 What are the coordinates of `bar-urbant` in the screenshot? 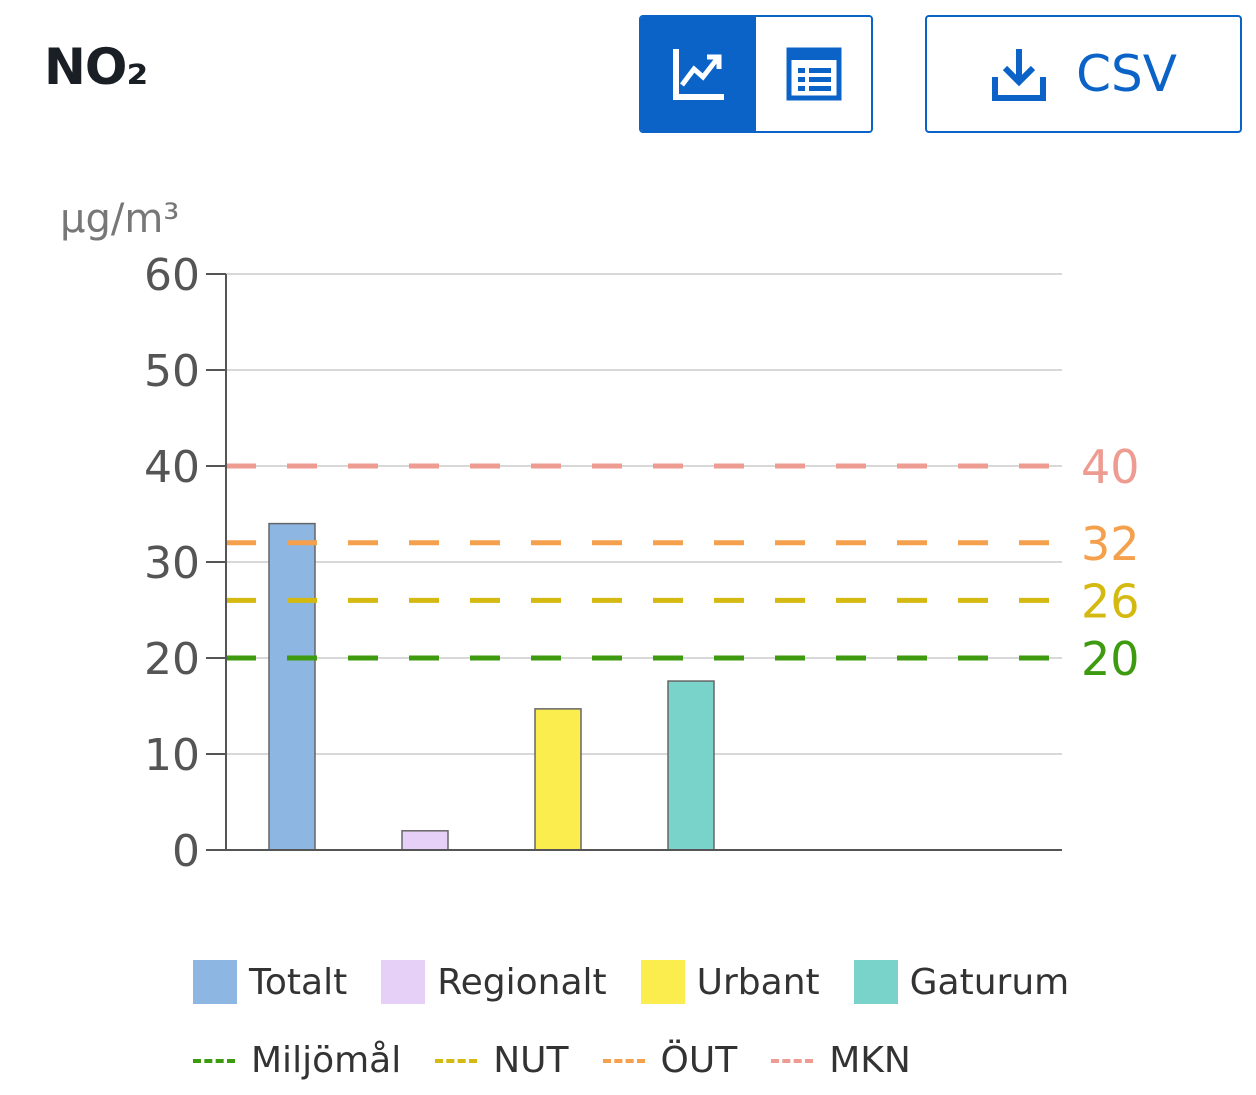 It's located at (558, 779).